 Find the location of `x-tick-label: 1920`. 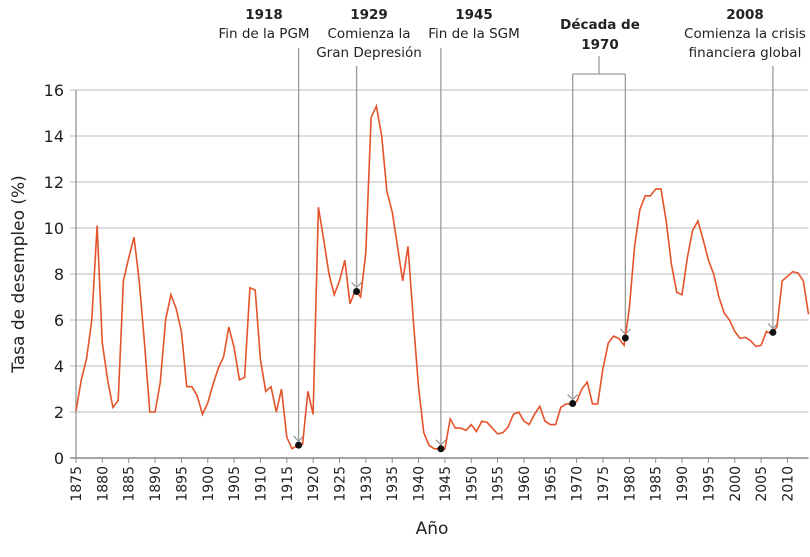

x-tick-label: 1920 is located at coordinates (314, 484).